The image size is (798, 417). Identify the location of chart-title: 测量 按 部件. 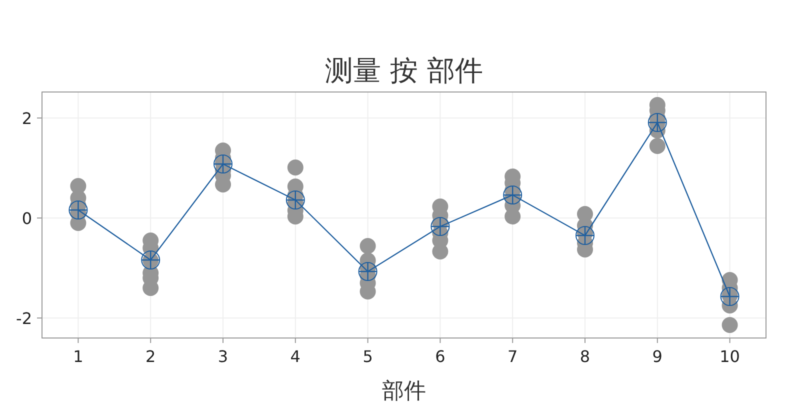
(404, 70).